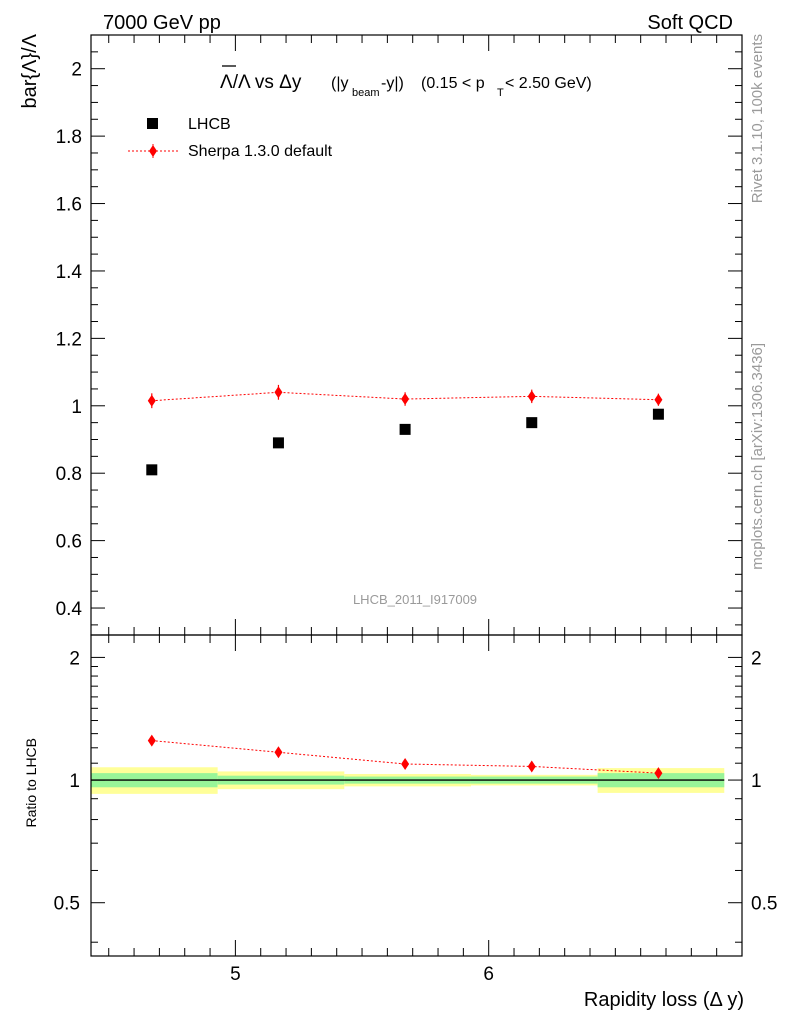 The width and height of the screenshot is (786, 1024). What do you see at coordinates (235, 974) in the screenshot?
I see `x-tick-label: 5` at bounding box center [235, 974].